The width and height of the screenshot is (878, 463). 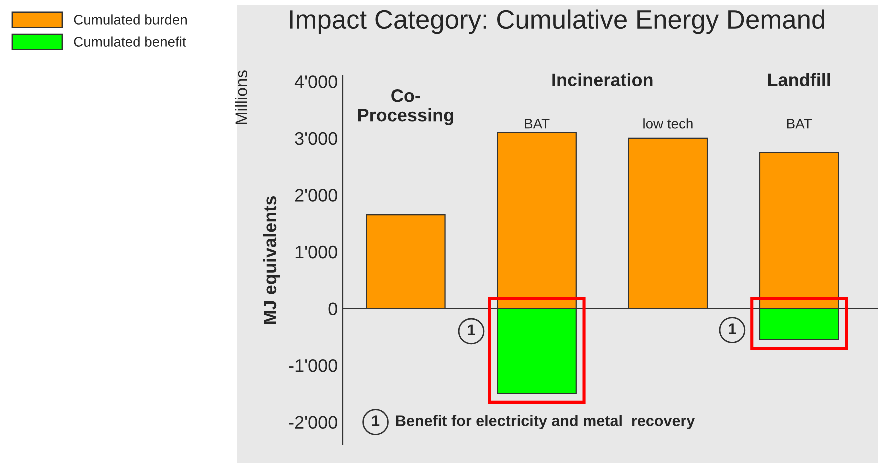 I want to click on legend-label: Cumulated burden, so click(x=130, y=19).